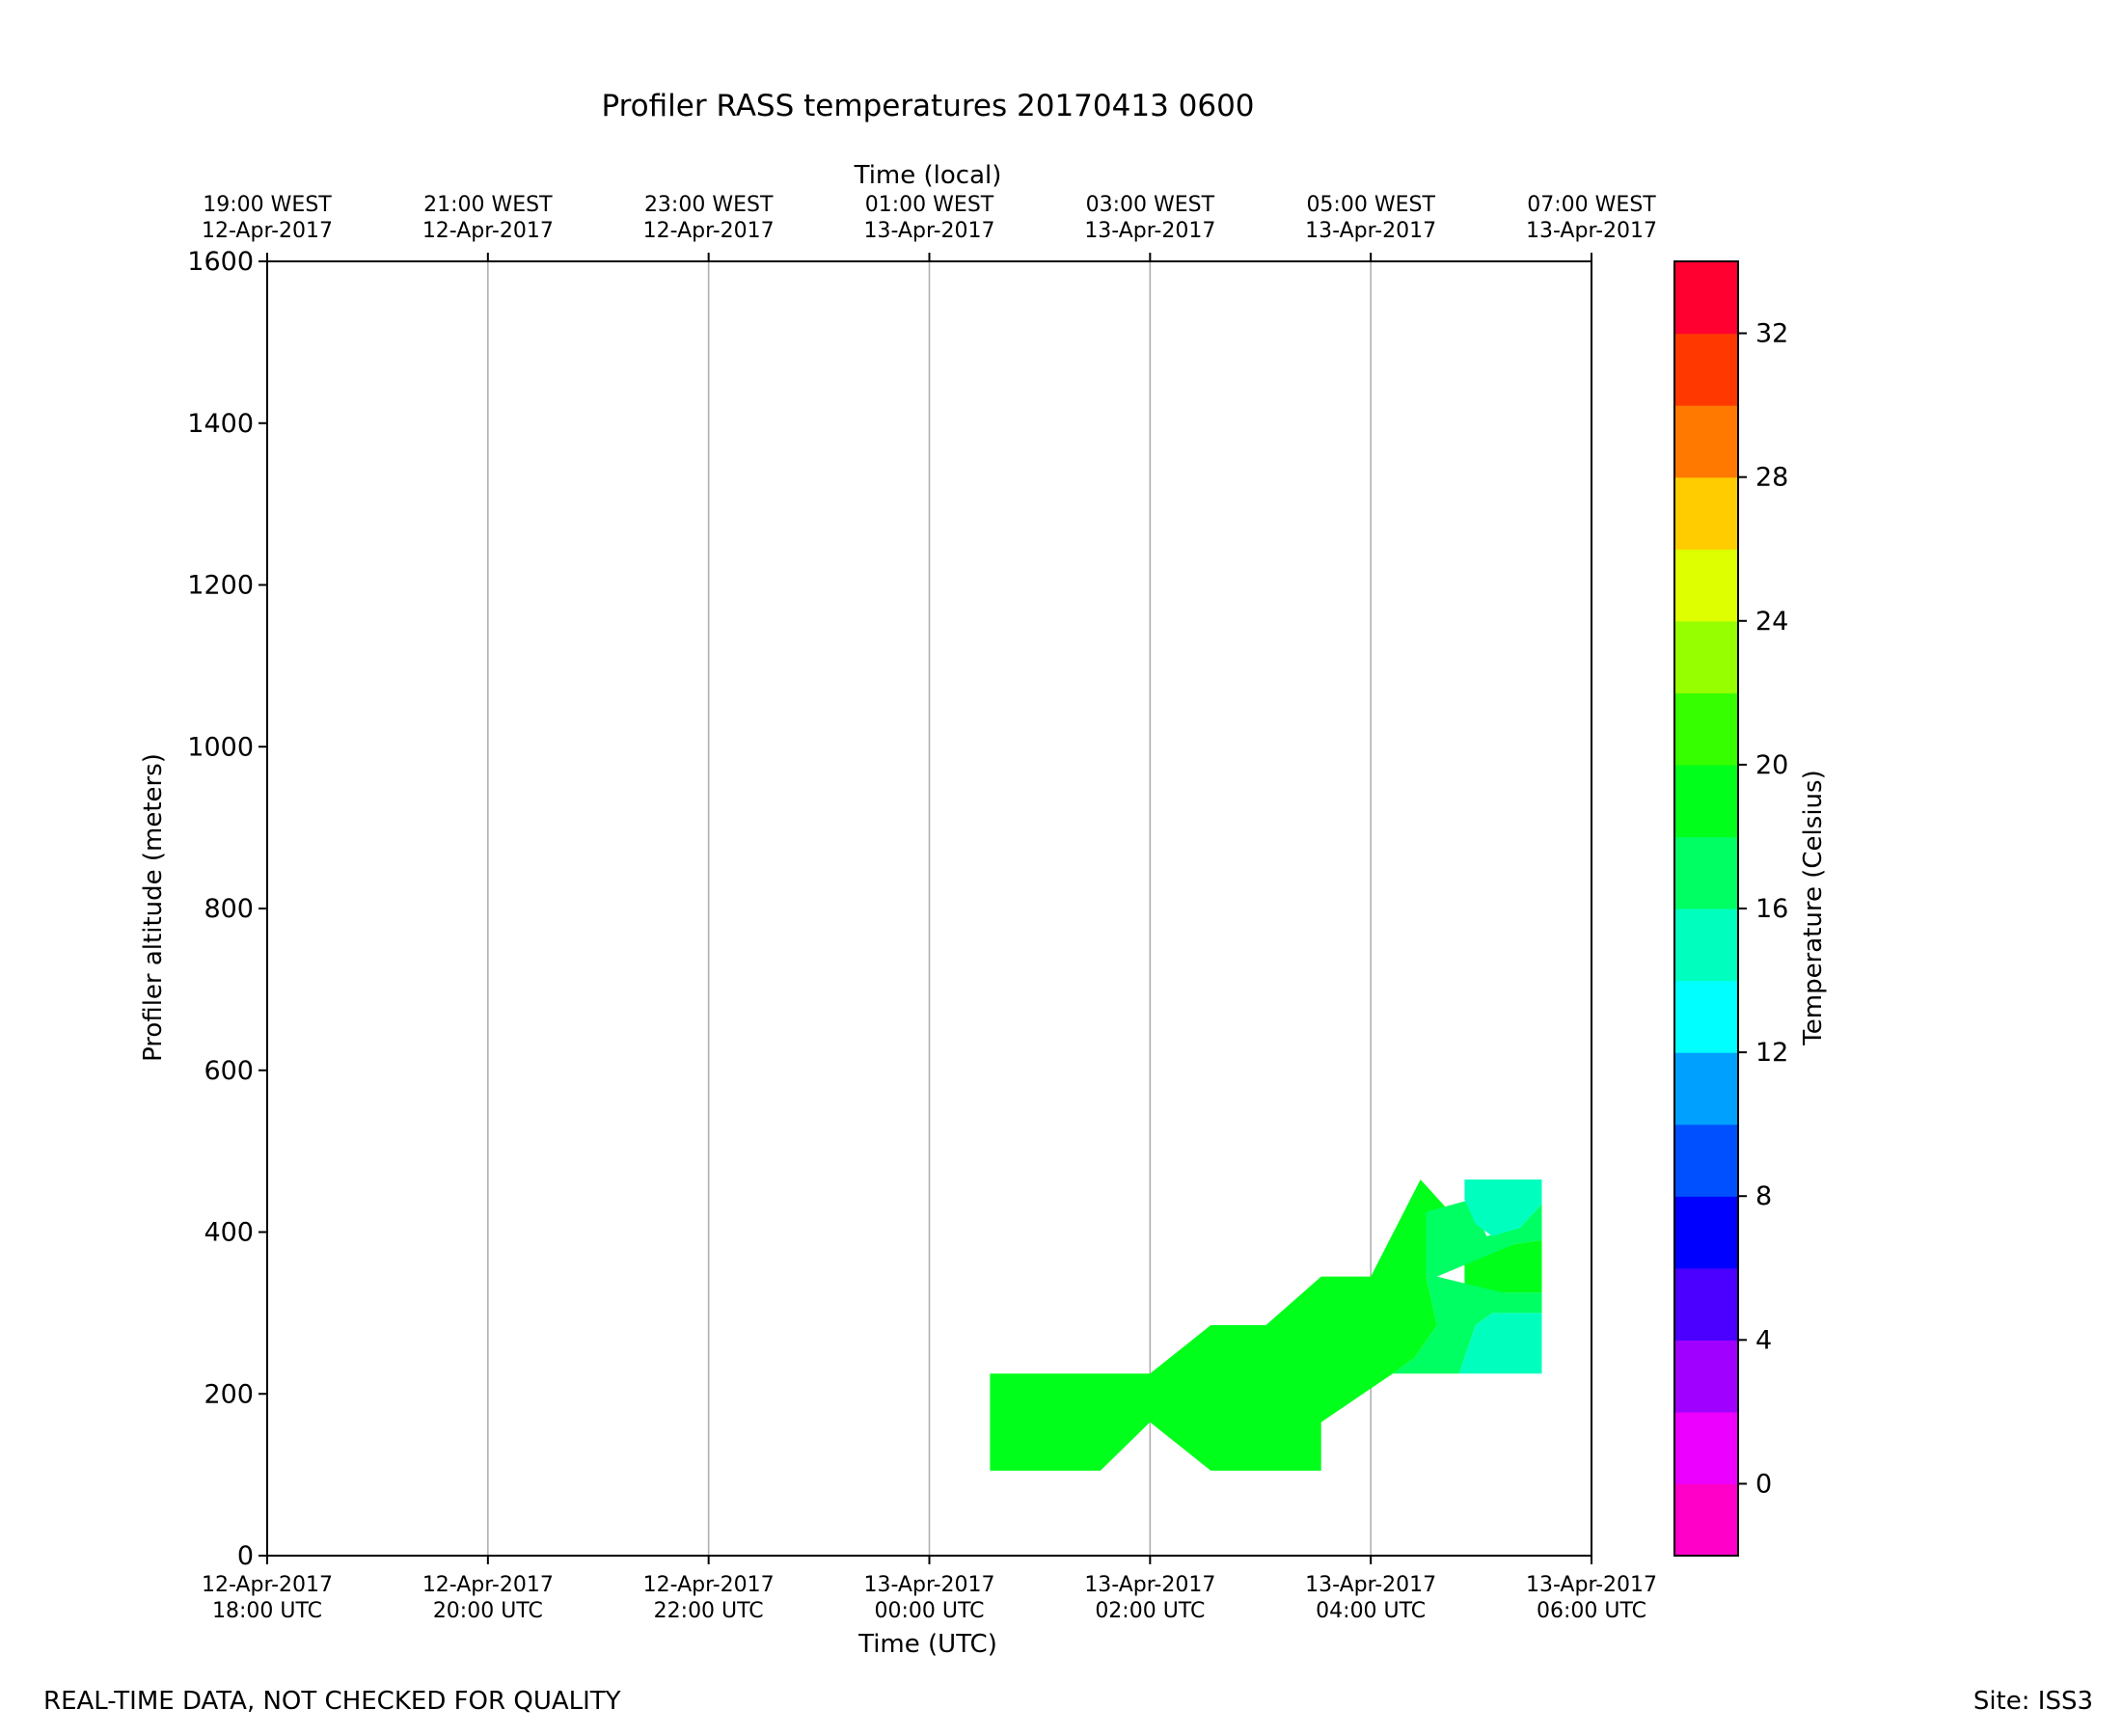 This screenshot has width=2122, height=1736. Describe the element at coordinates (928, 175) in the screenshot. I see `top-axis-label: Time (local)` at that location.